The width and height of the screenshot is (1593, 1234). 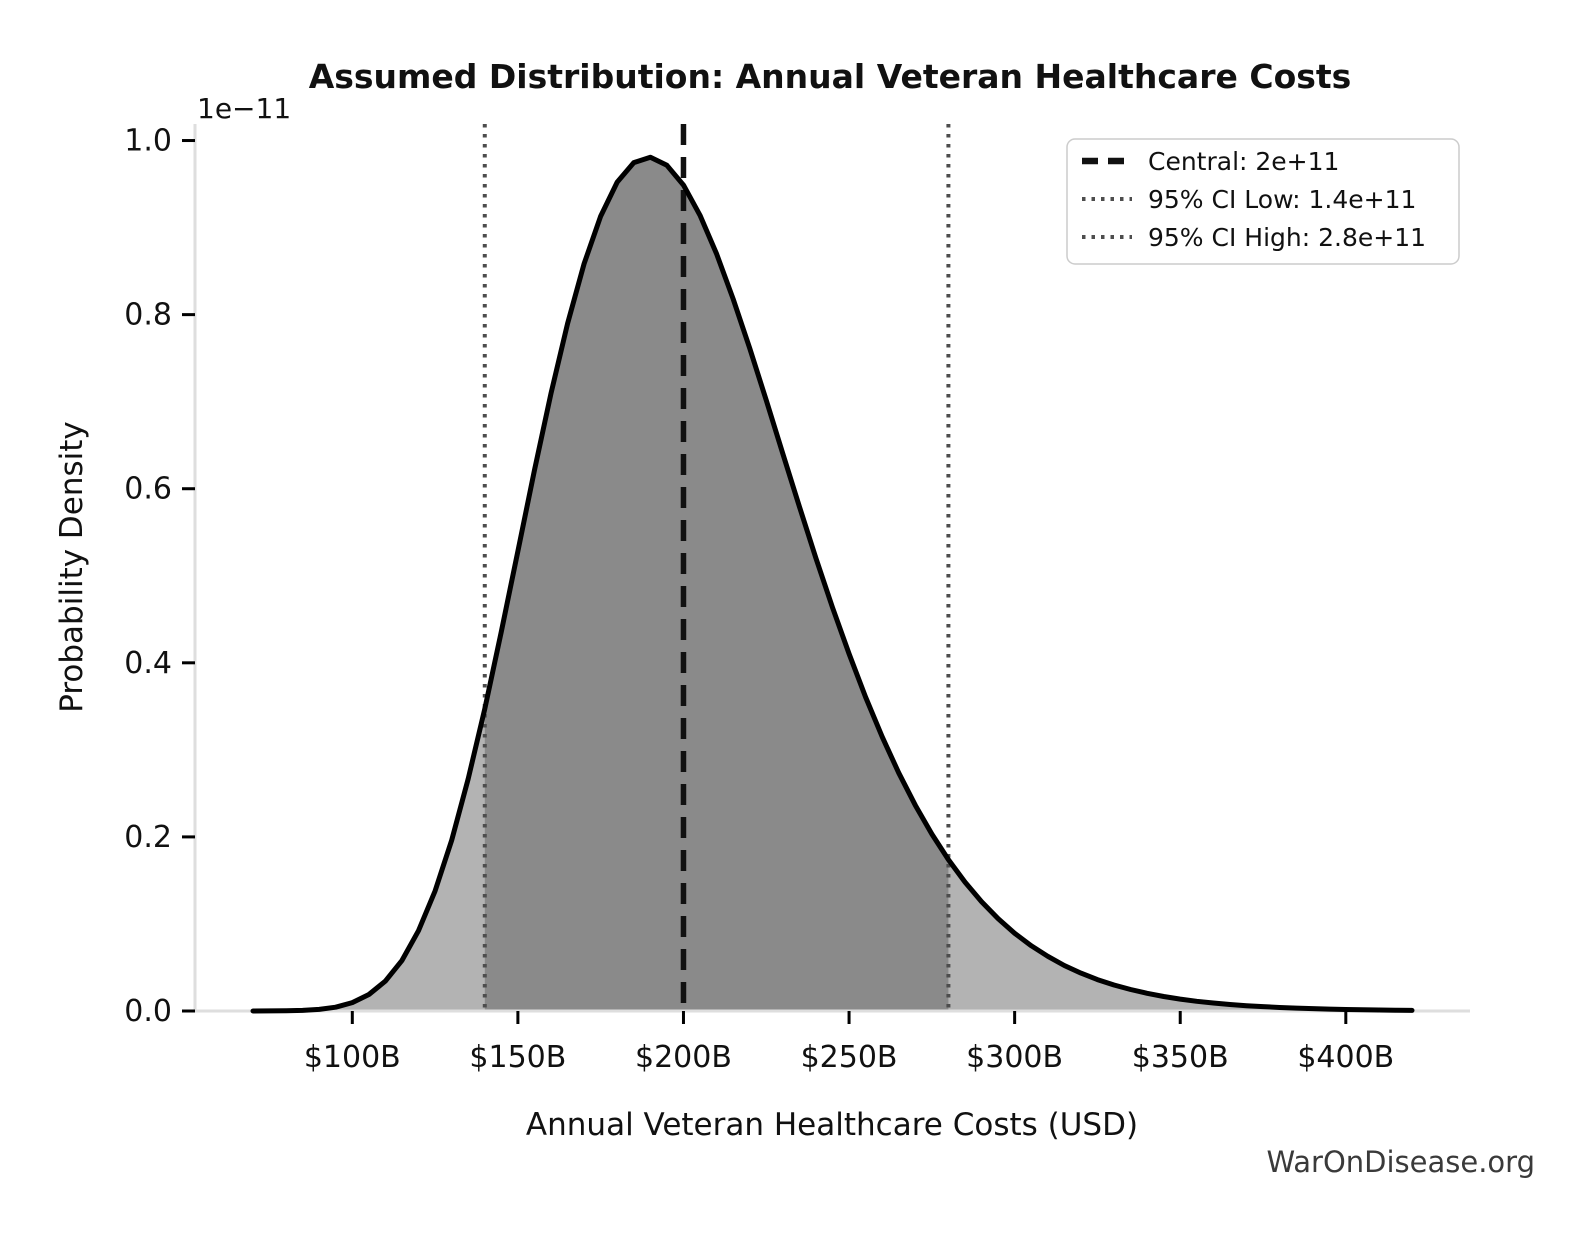 What do you see at coordinates (832, 1125) in the screenshot?
I see `x-axis-label: Annual Veteran Healthcare Costs (USD)` at bounding box center [832, 1125].